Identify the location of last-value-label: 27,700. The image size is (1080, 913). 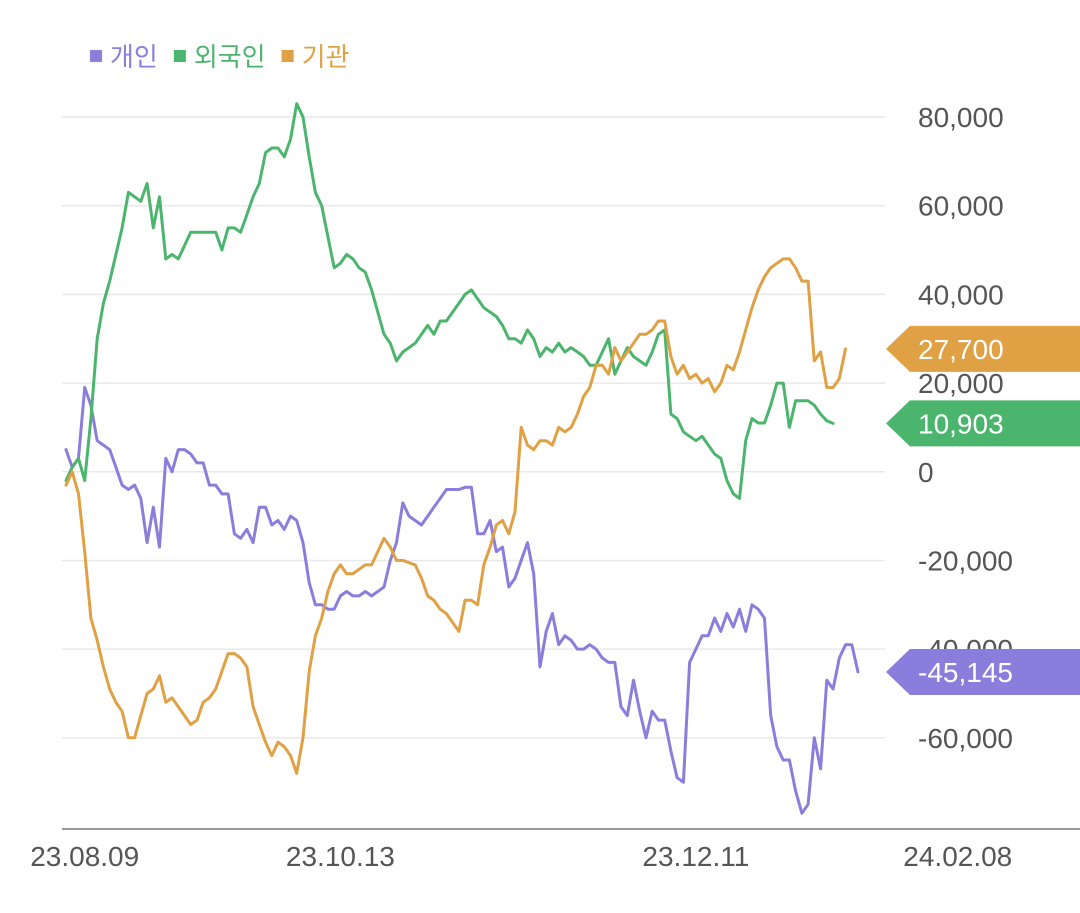
(961, 349).